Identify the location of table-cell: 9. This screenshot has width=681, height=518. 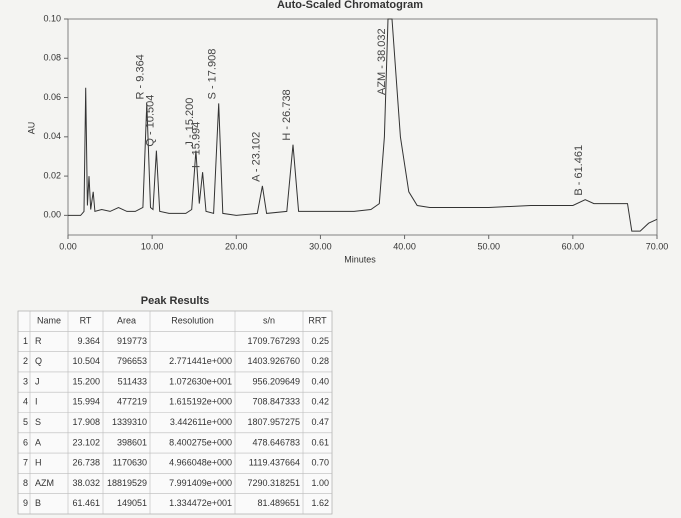
(25, 503).